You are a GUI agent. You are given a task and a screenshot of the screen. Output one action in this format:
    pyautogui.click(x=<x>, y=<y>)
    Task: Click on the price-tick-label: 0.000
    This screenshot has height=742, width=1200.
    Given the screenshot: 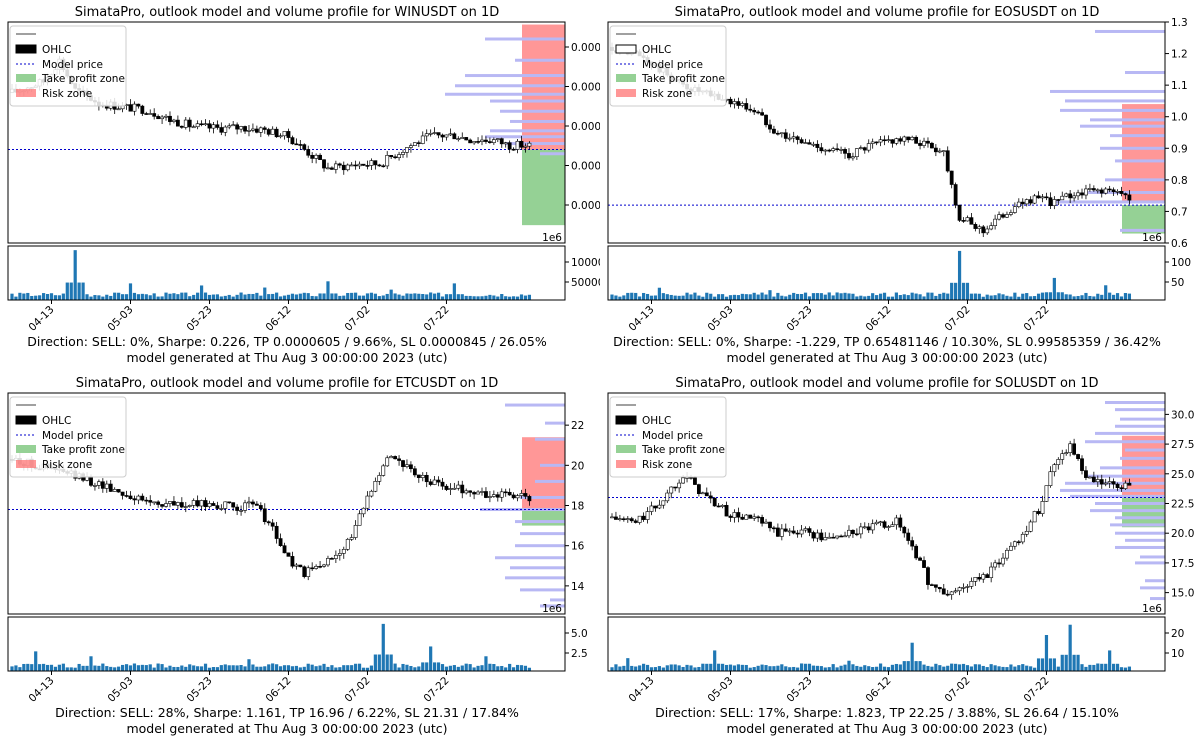 What is the action you would take?
    pyautogui.click(x=585, y=88)
    